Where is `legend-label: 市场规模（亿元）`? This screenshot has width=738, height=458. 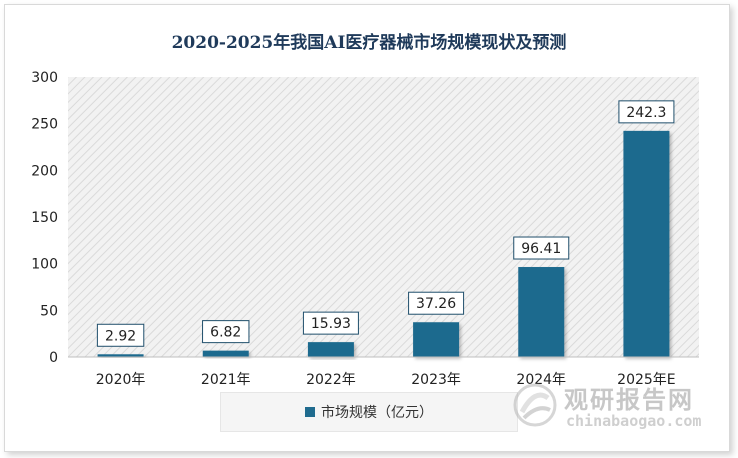 legend-label: 市场规模（亿元） is located at coordinates (377, 413).